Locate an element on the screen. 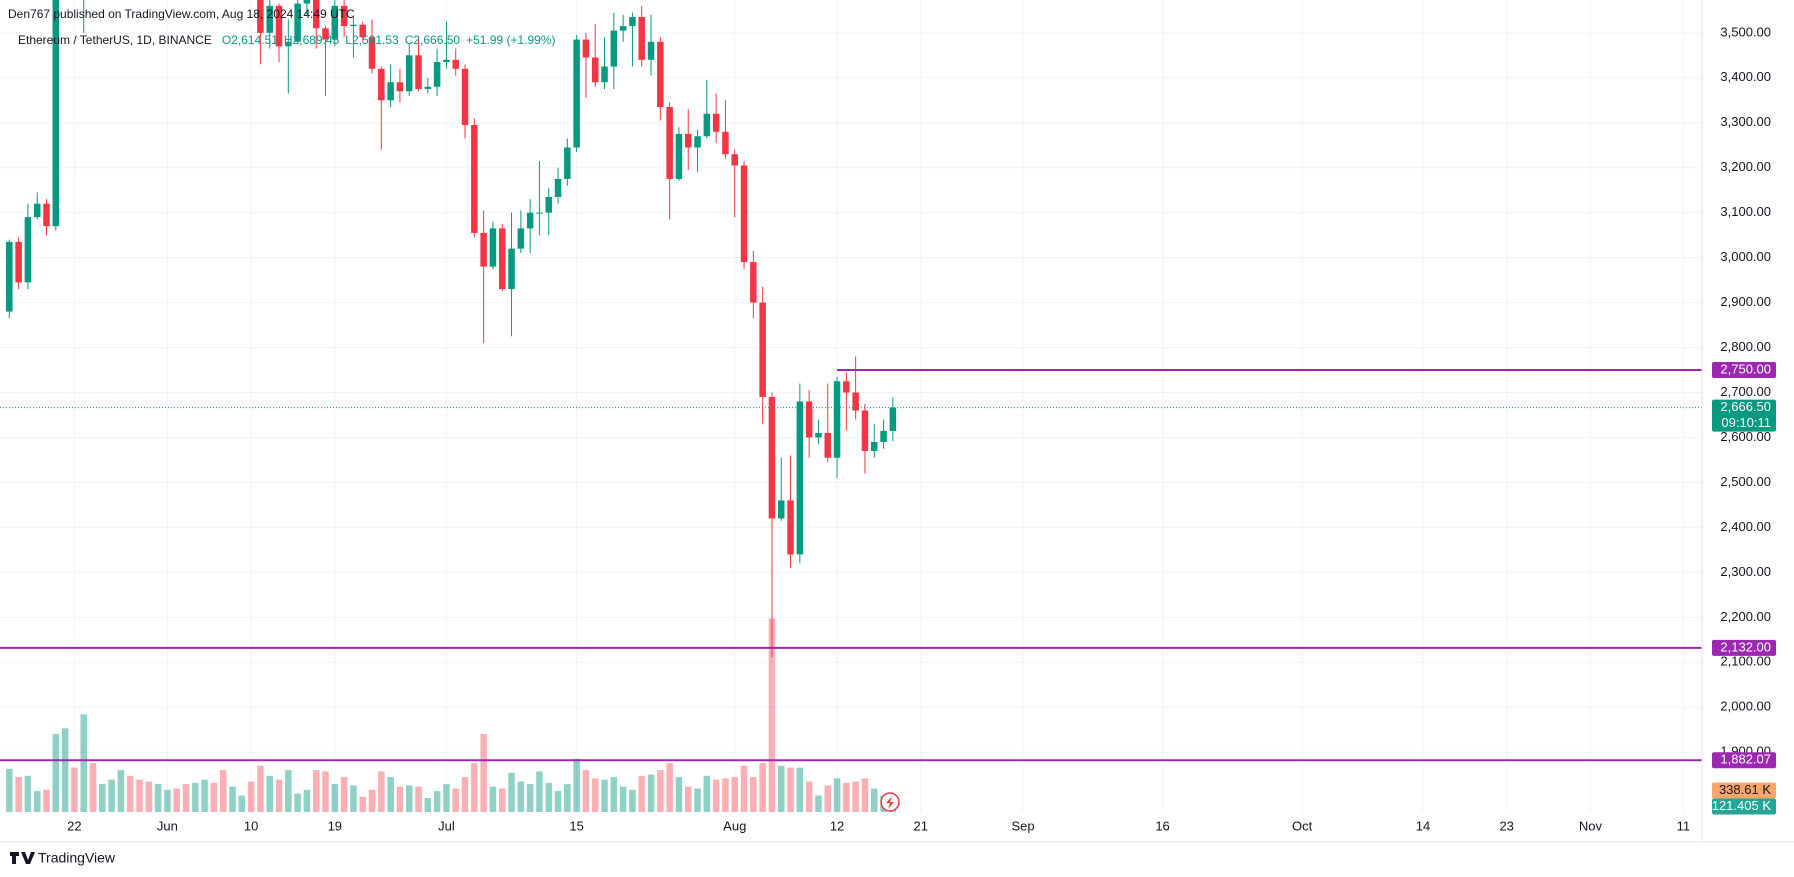 The image size is (1794, 877). x-tick-label: Jun is located at coordinates (167, 825).